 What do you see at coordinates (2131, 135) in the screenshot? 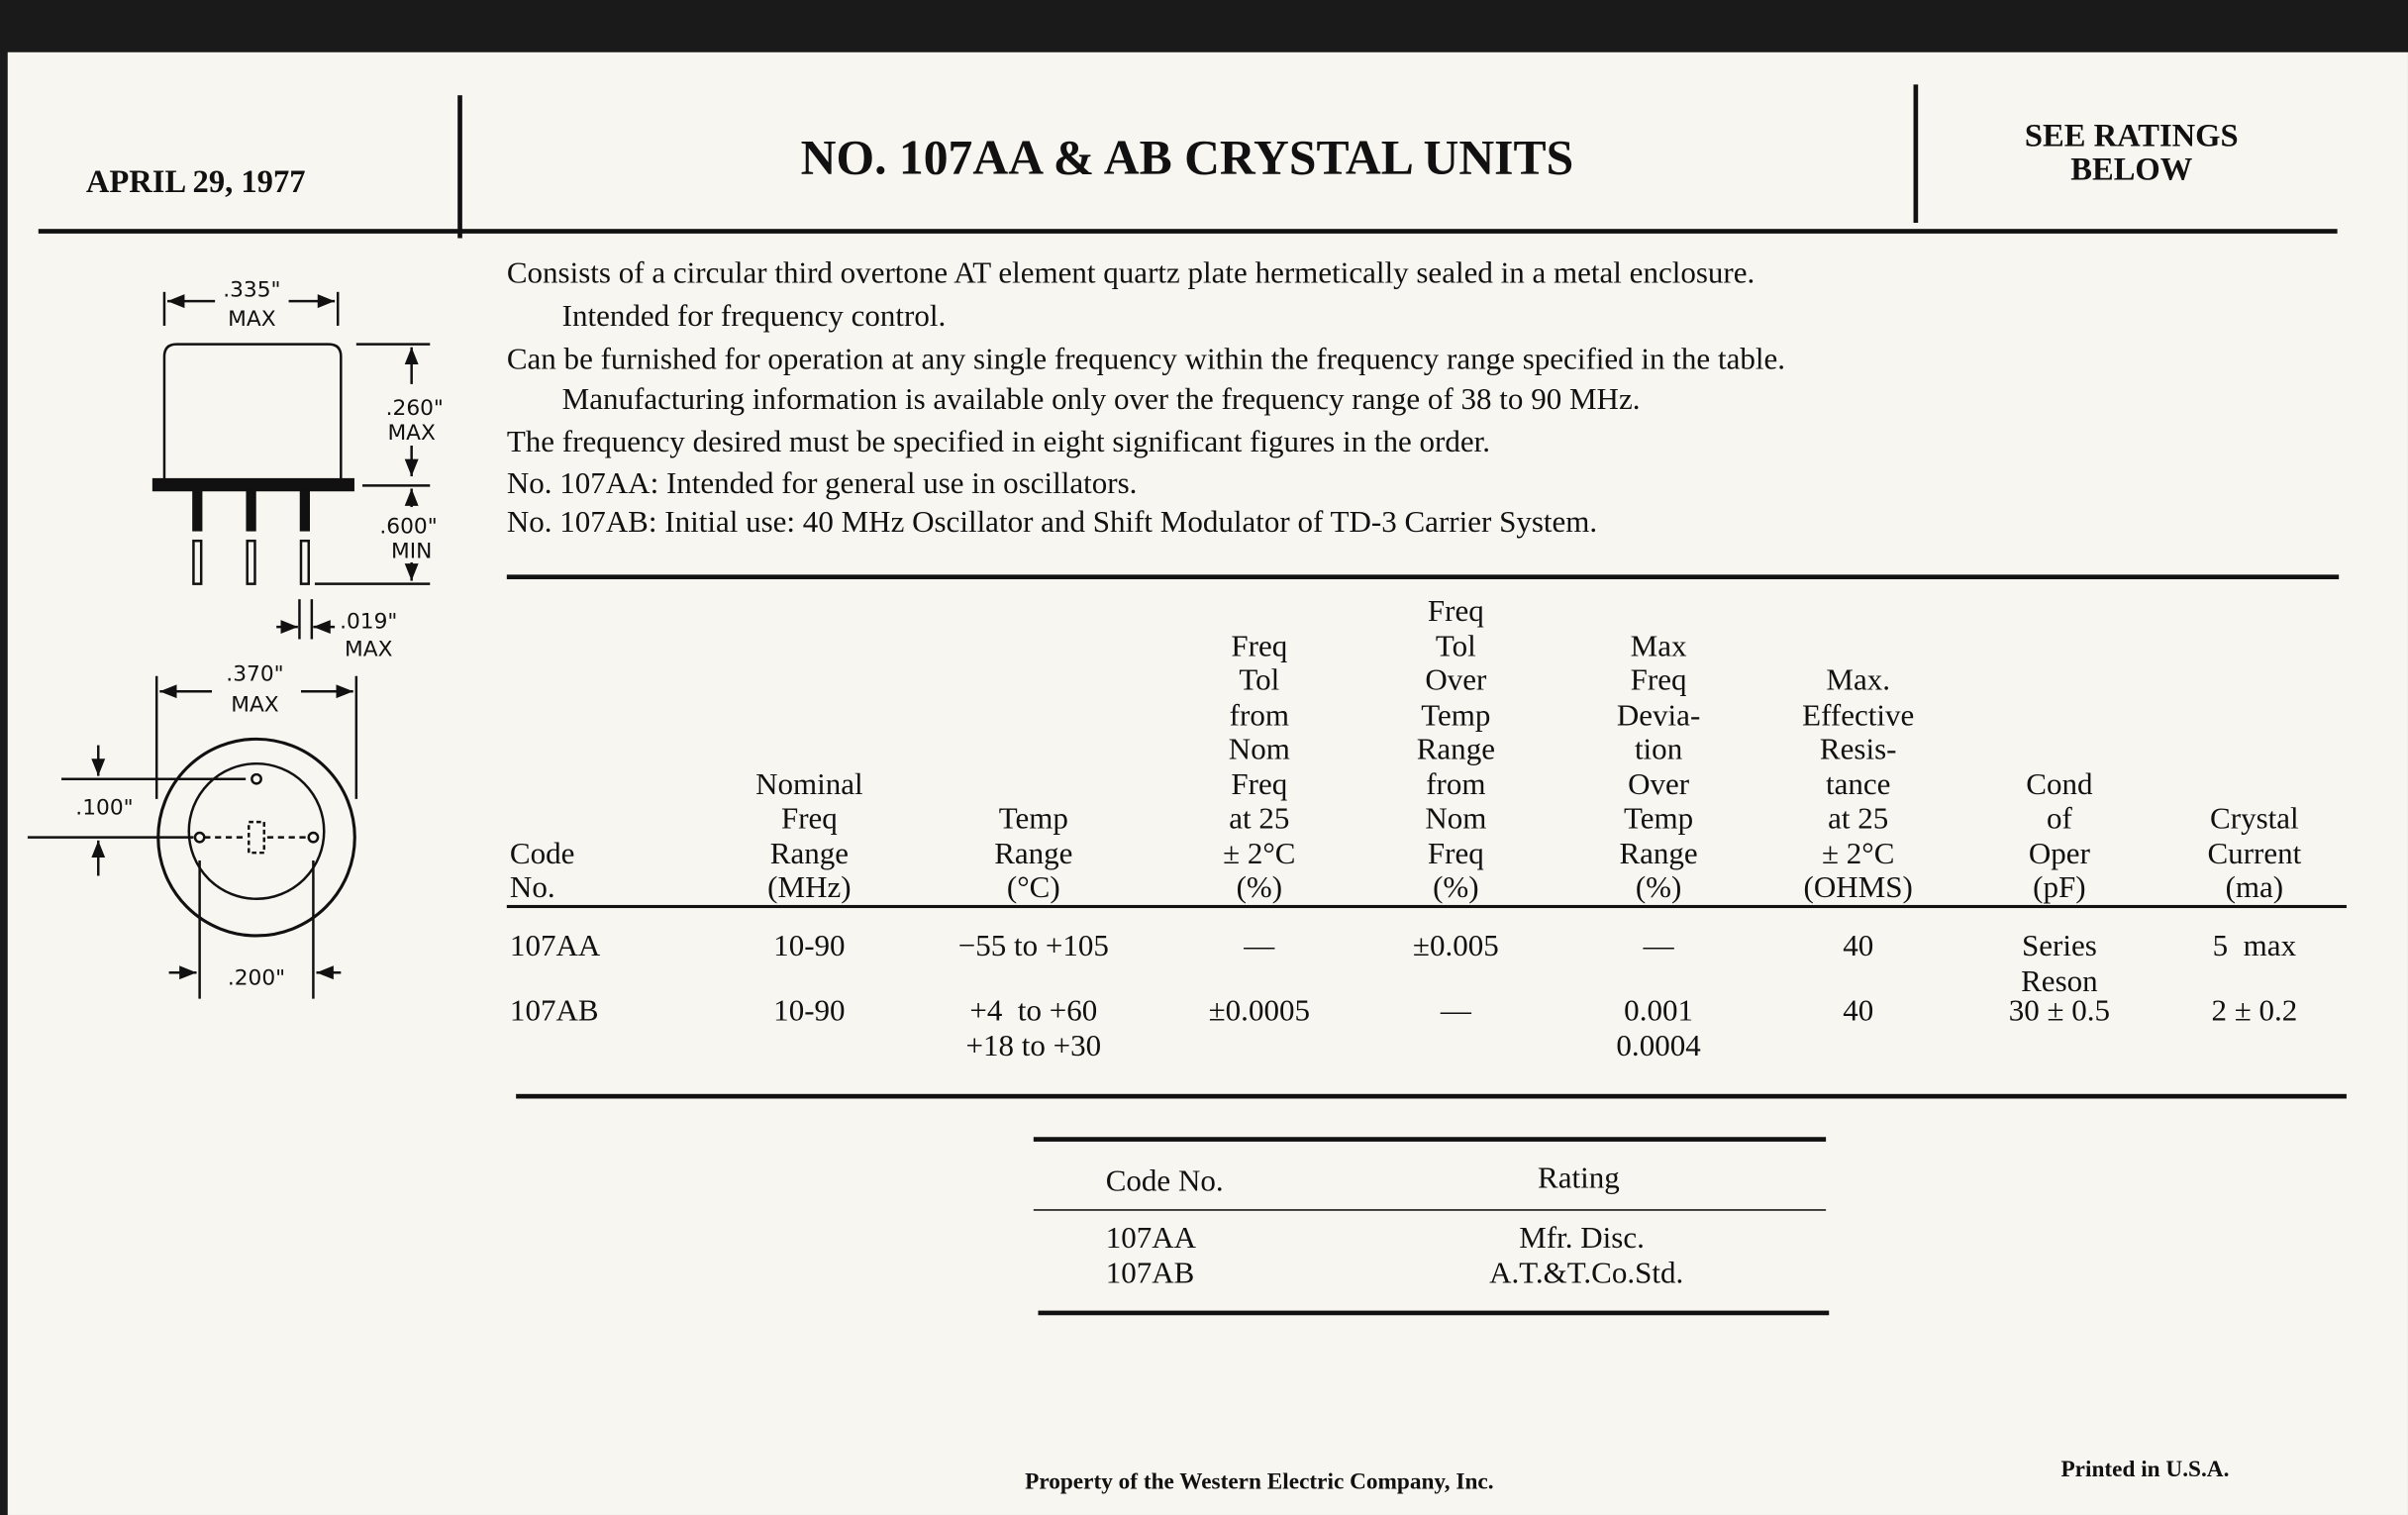
I see `ratings-note: SEE RATINGS` at bounding box center [2131, 135].